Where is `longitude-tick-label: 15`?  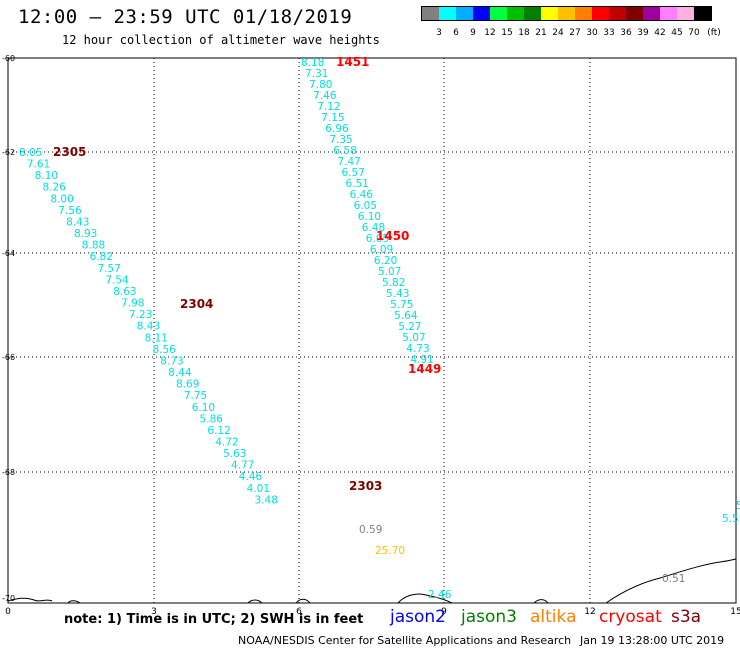 longitude-tick-label: 15 is located at coordinates (735, 612).